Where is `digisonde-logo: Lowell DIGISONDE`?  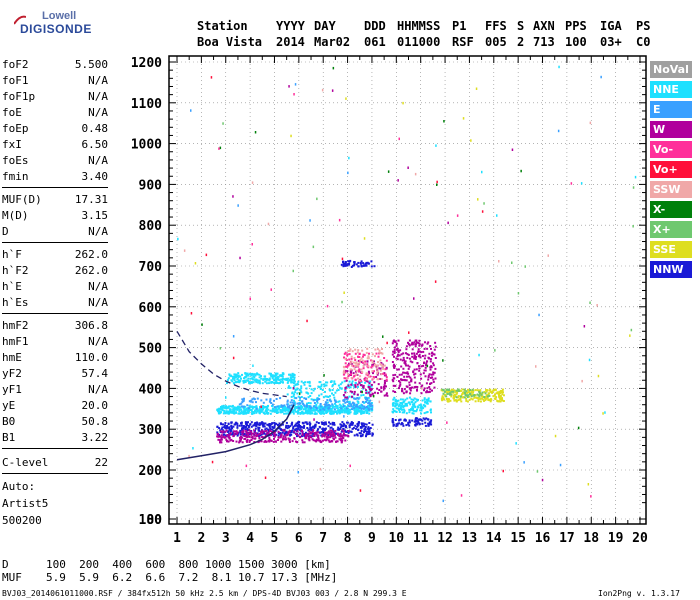 digisonde-logo: Lowell DIGISONDE is located at coordinates (54, 26).